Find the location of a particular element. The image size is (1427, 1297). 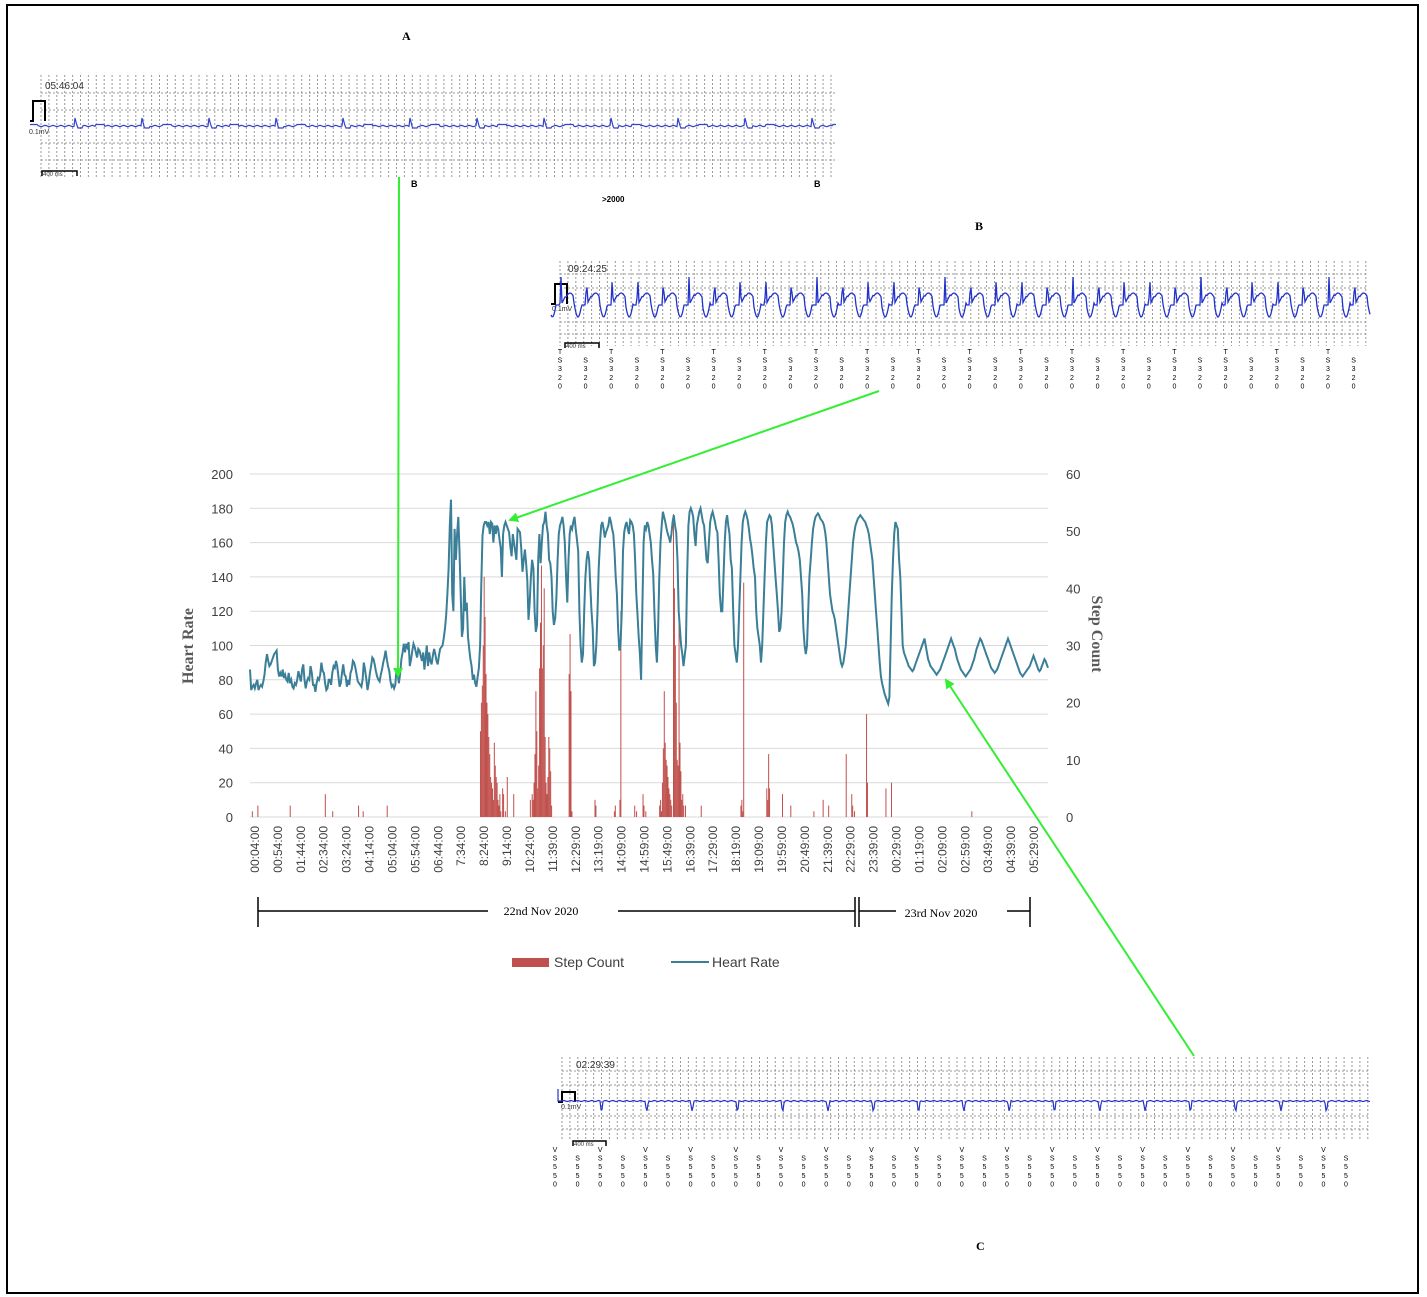

ecg-scale-b: 400 ms is located at coordinates (576, 347).